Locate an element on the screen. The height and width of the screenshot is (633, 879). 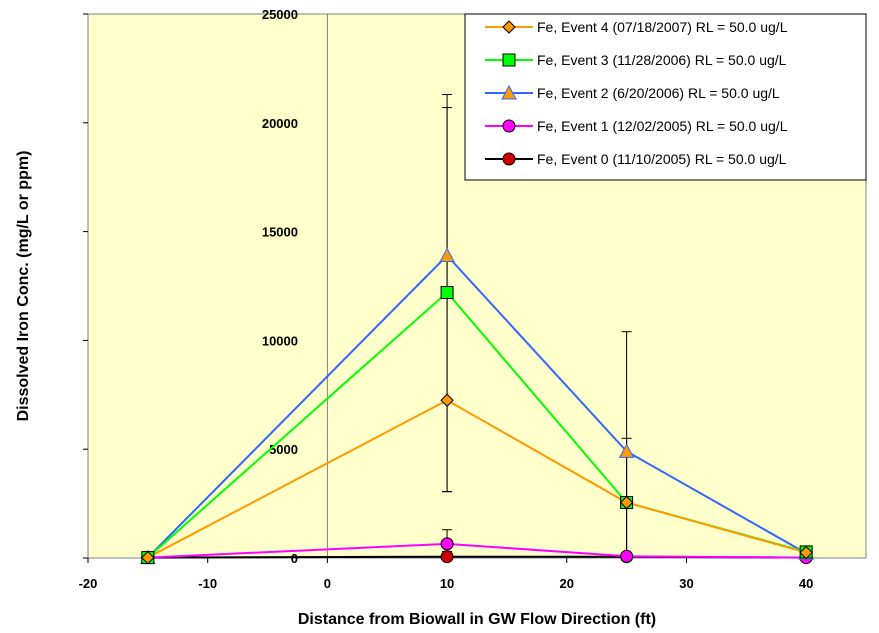
legend-box is located at coordinates (665, 97).